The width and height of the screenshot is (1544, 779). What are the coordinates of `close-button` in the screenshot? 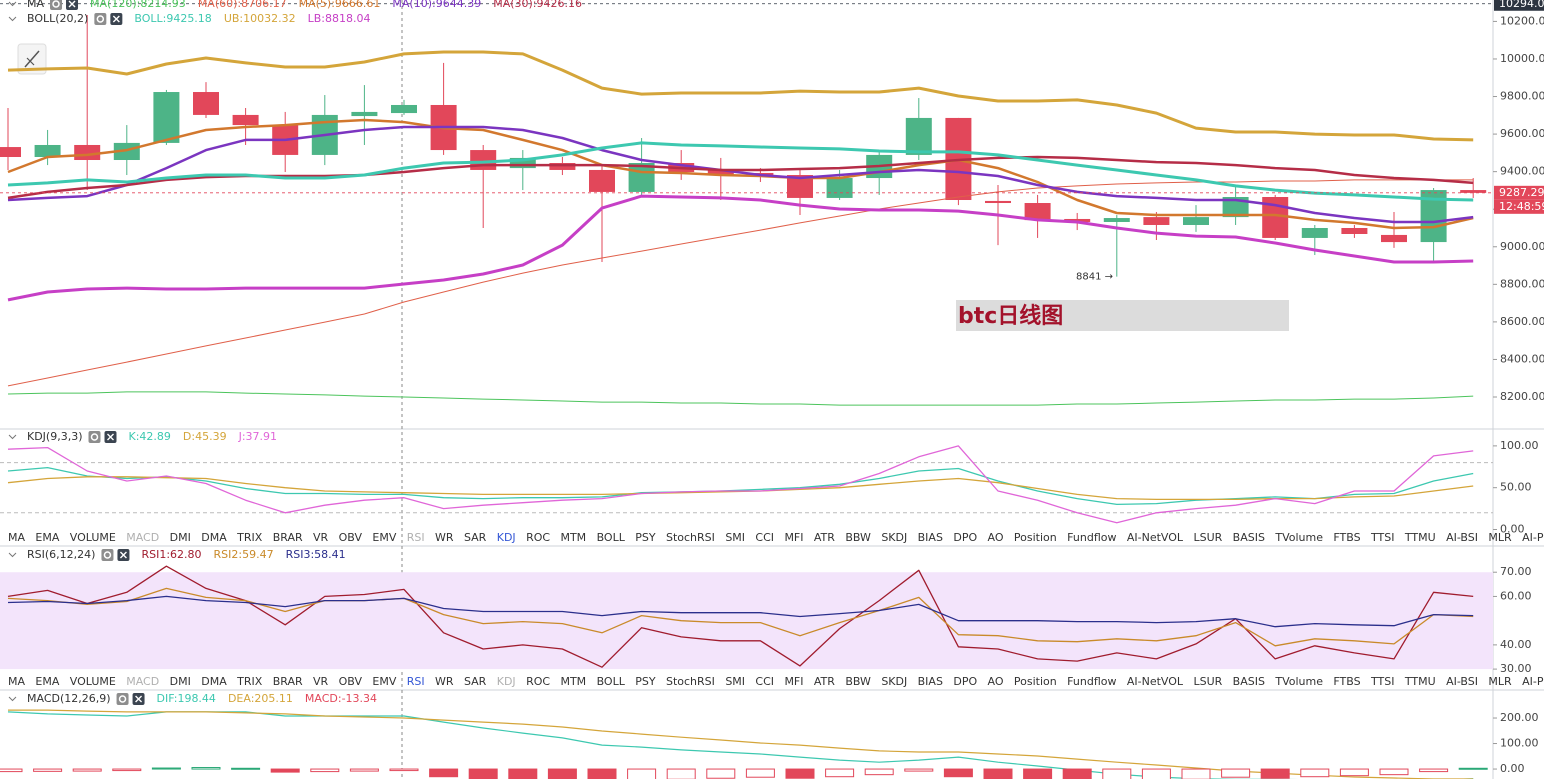 It's located at (72, 5).